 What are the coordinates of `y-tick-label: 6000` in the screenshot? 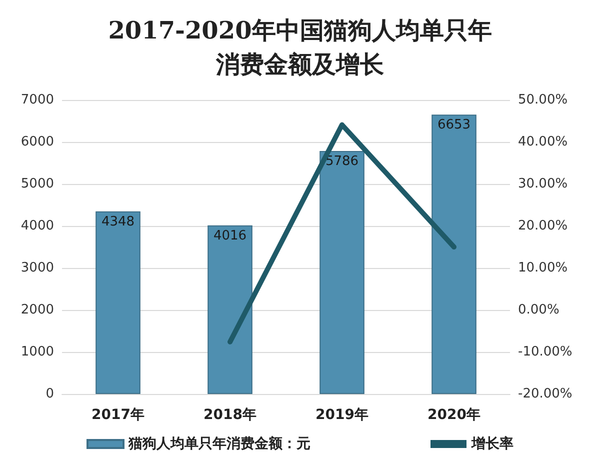 It's located at (37, 142).